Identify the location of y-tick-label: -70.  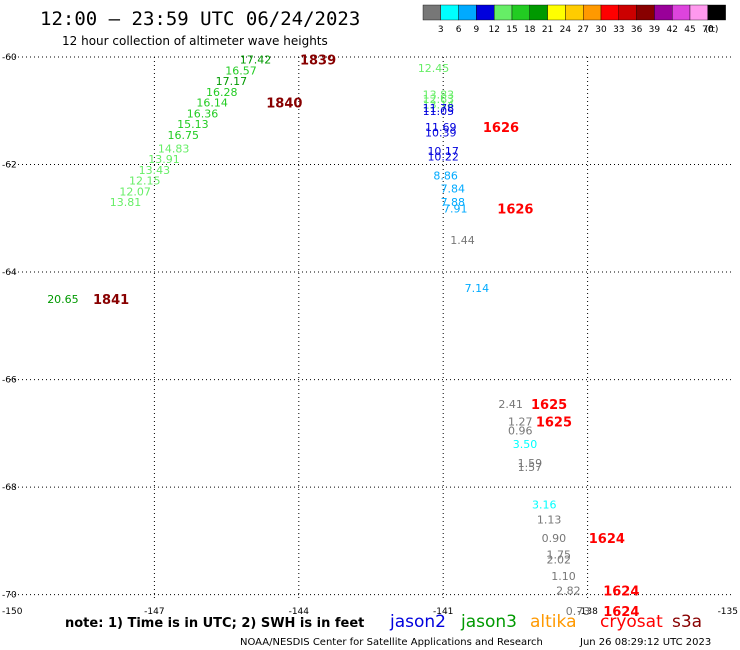
(9, 596).